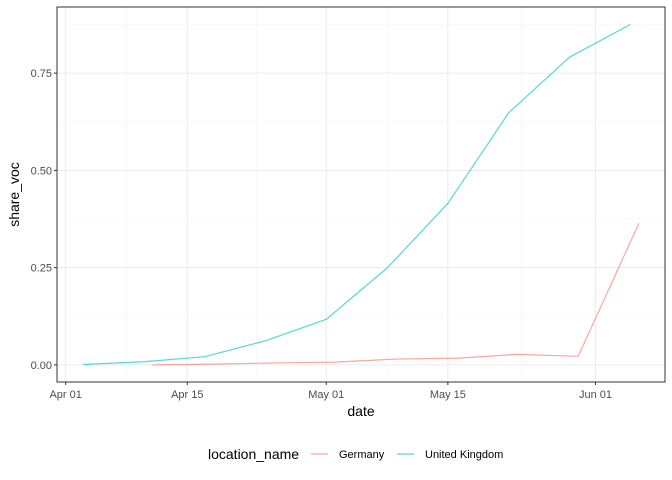 This screenshot has height=480, width=672. Describe the element at coordinates (187, 395) in the screenshot. I see `x-tick-label: Apr 15` at that location.